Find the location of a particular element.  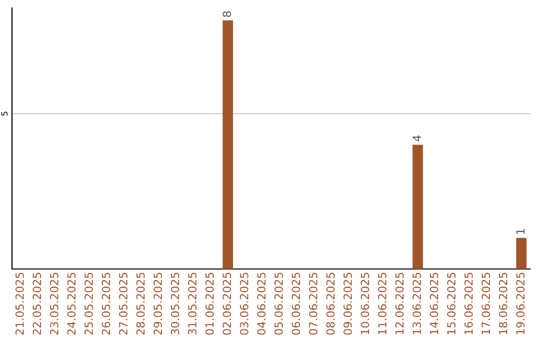

x-tick-label: 28.05.2025 is located at coordinates (140, 303).